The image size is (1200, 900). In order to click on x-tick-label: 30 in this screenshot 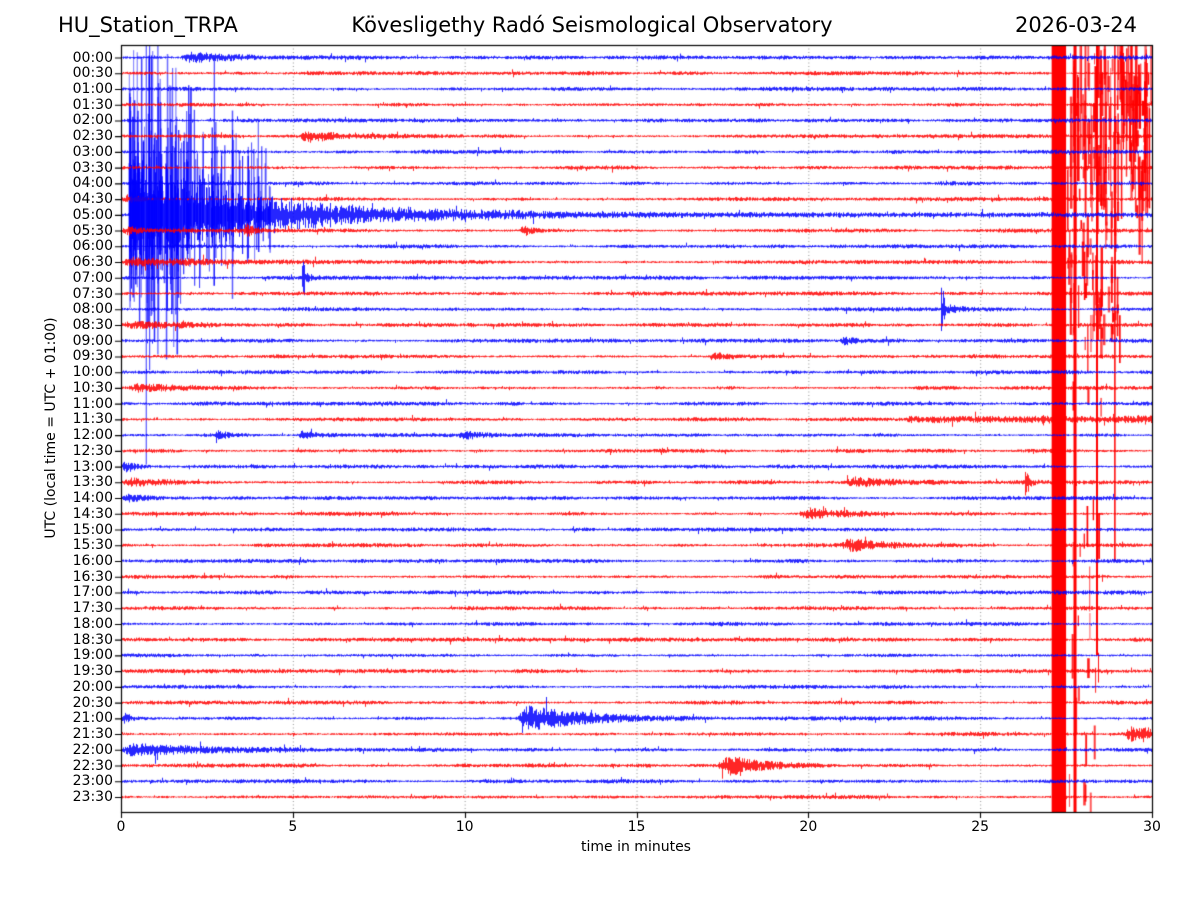, I will do `click(1152, 827)`.